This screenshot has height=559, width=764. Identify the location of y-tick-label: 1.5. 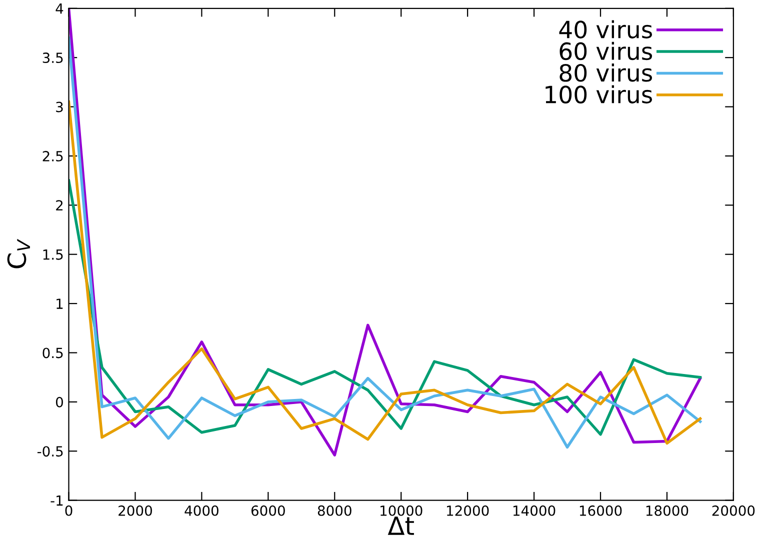
(53, 254).